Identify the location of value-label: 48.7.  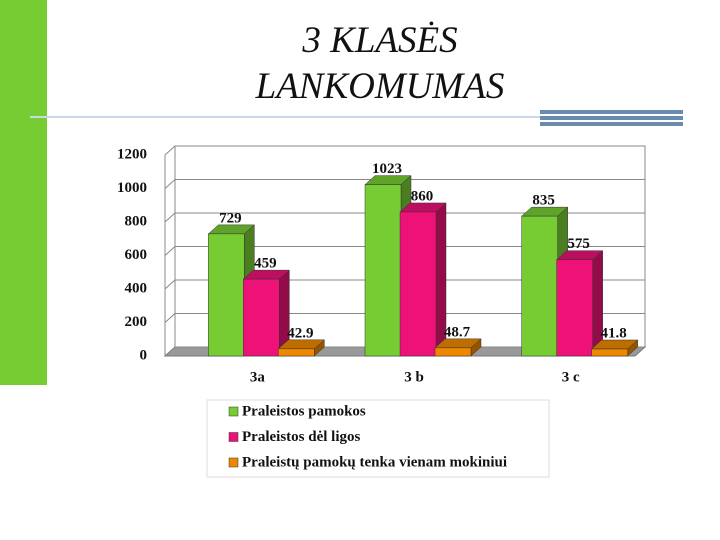
(457, 332).